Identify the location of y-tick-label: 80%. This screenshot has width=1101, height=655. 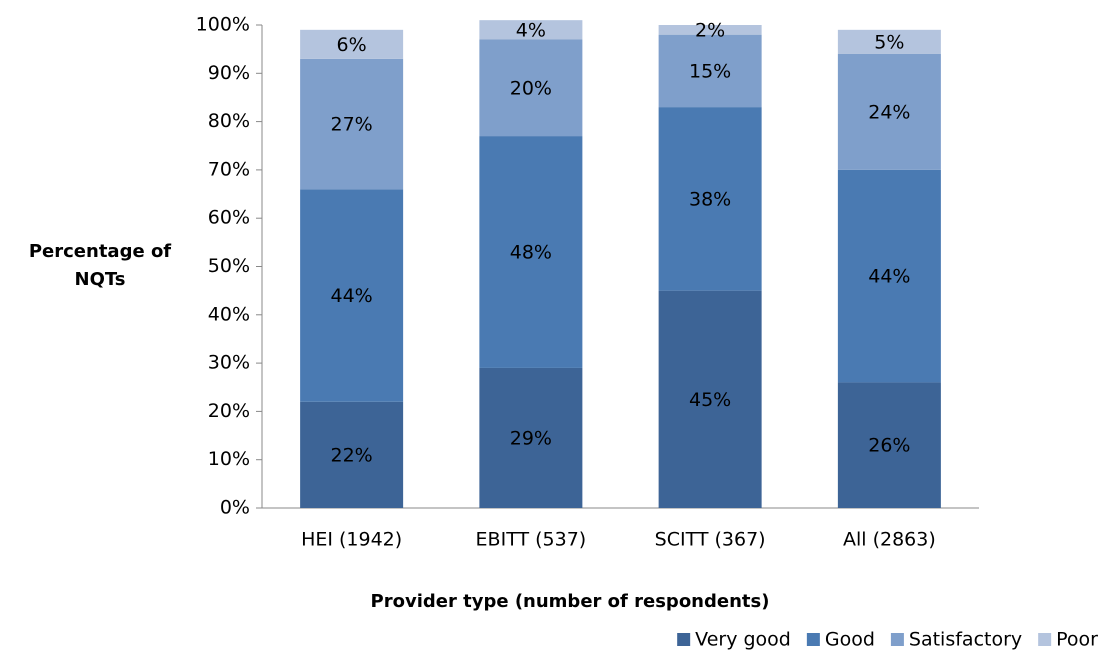
(229, 121).